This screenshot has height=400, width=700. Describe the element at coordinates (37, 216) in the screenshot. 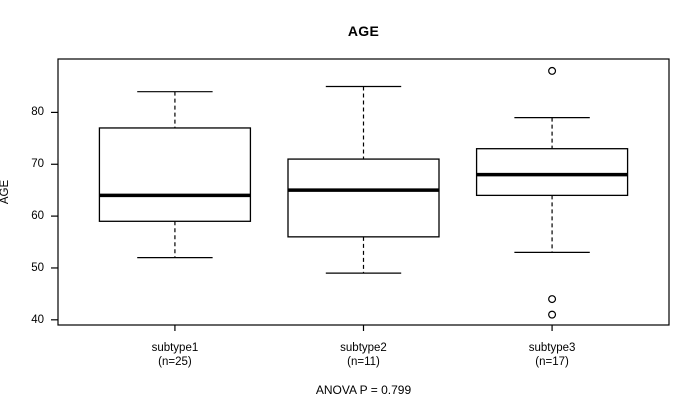

I see `y-axis-tick-label: 60` at that location.